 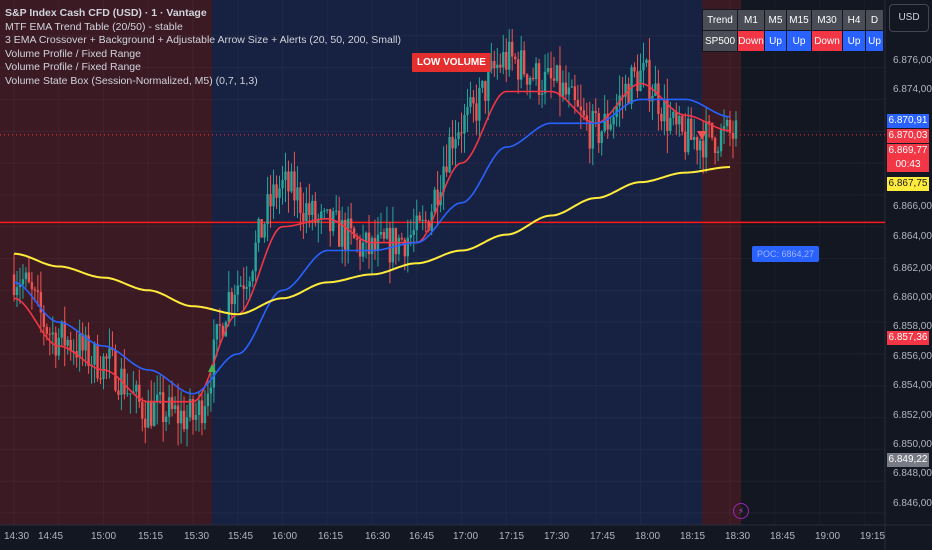 What do you see at coordinates (912, 444) in the screenshot?
I see `price-tick: 6.850,00` at bounding box center [912, 444].